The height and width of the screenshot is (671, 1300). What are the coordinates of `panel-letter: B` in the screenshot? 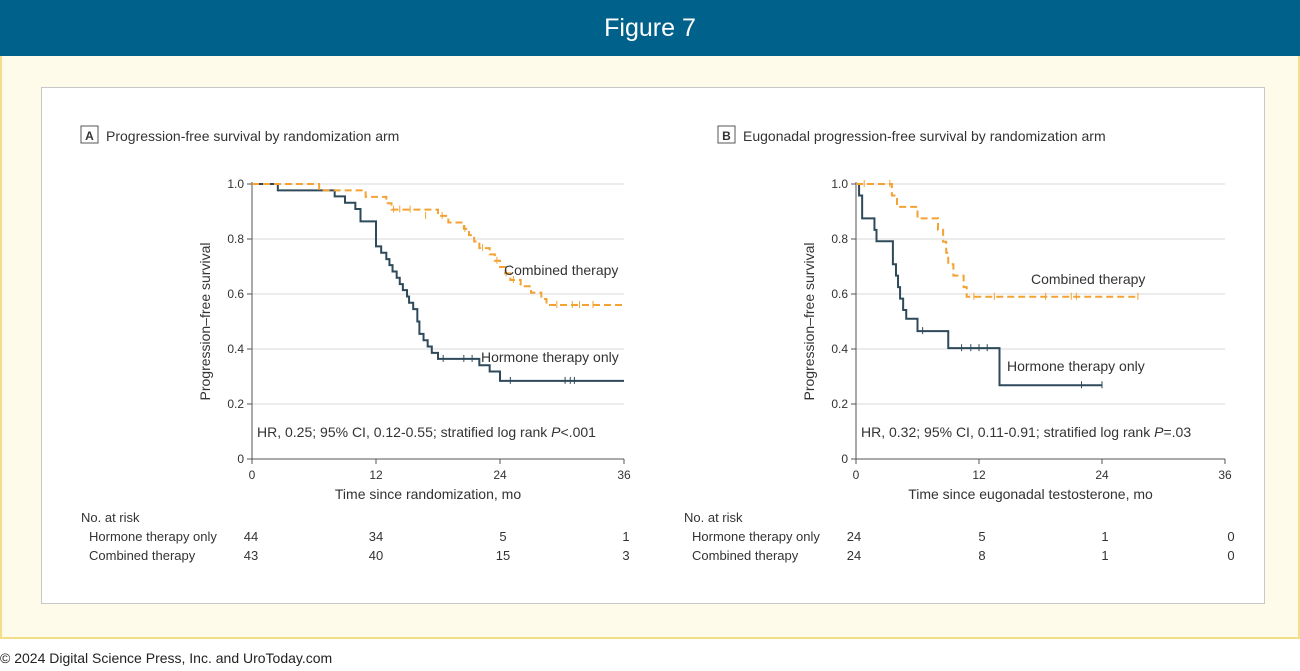 It's located at (726, 136).